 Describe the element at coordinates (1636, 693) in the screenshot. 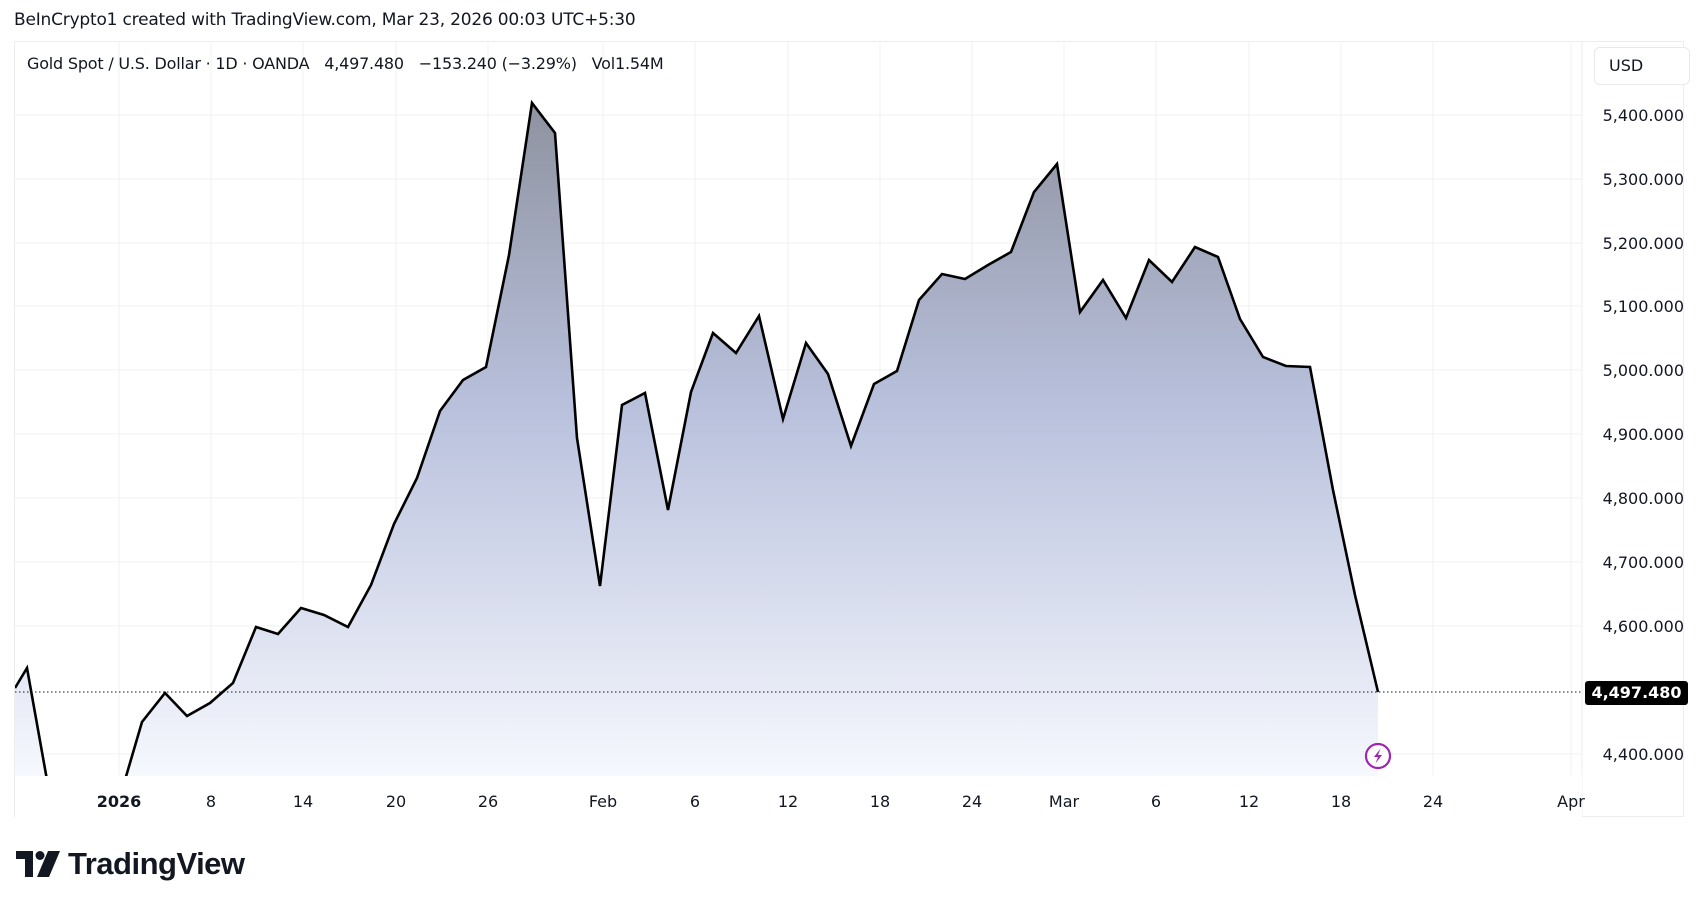

I see `last-price-label: 4,497.480` at that location.